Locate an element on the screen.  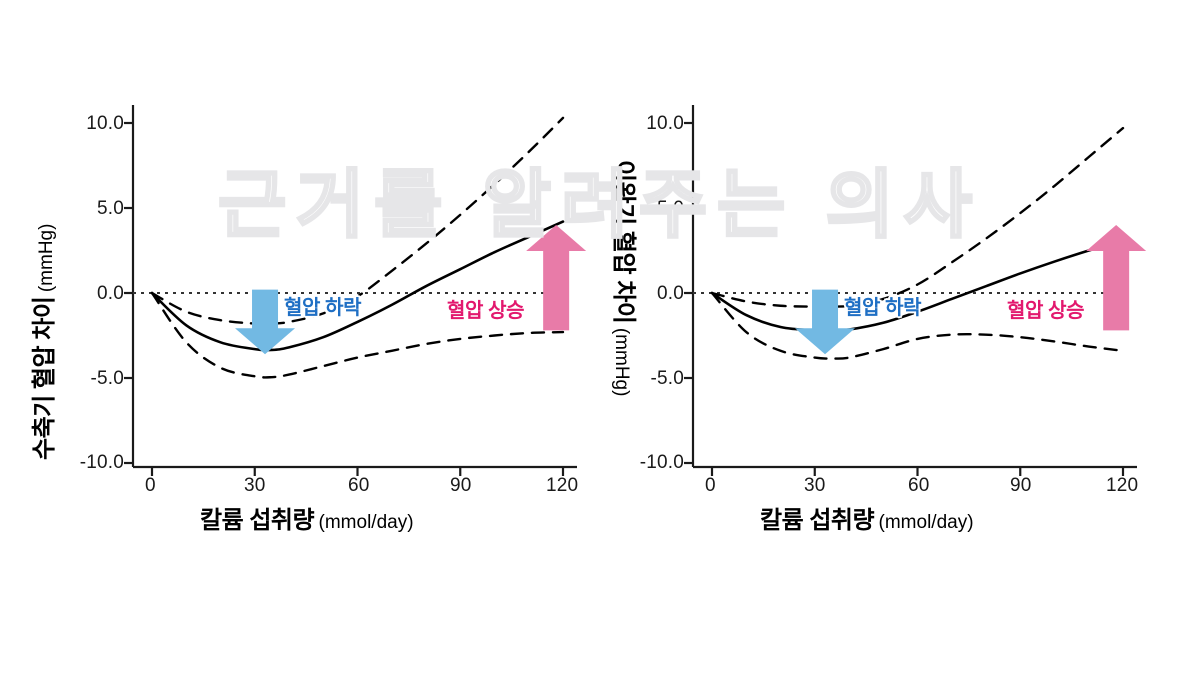
y-axis-title: 이완기 혈압 차이 (mmHg) is located at coordinates (626, 278).